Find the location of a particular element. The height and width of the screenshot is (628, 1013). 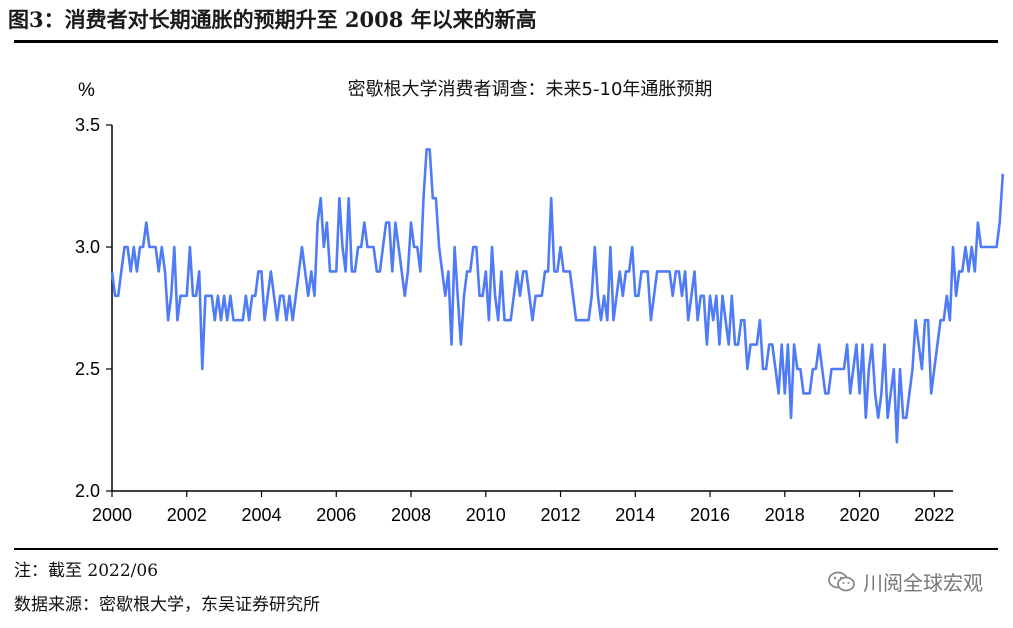

x-tick-label: 2018 is located at coordinates (785, 515).